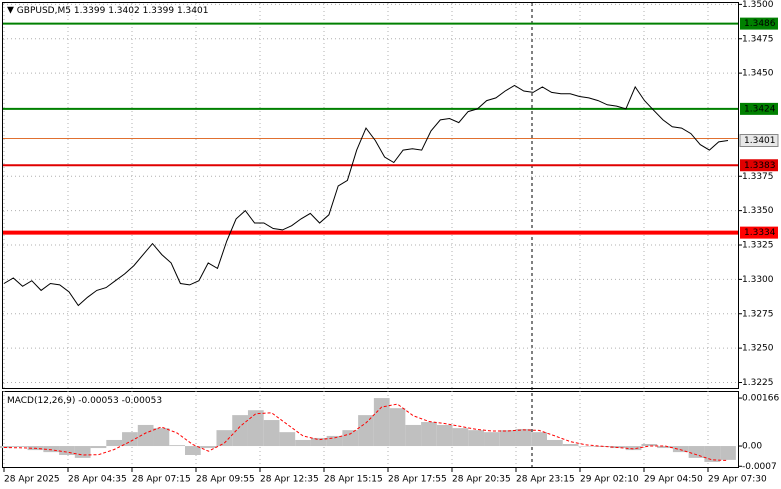  What do you see at coordinates (759, 467) in the screenshot?
I see `macd-tick-label: -0.0007` at bounding box center [759, 467].